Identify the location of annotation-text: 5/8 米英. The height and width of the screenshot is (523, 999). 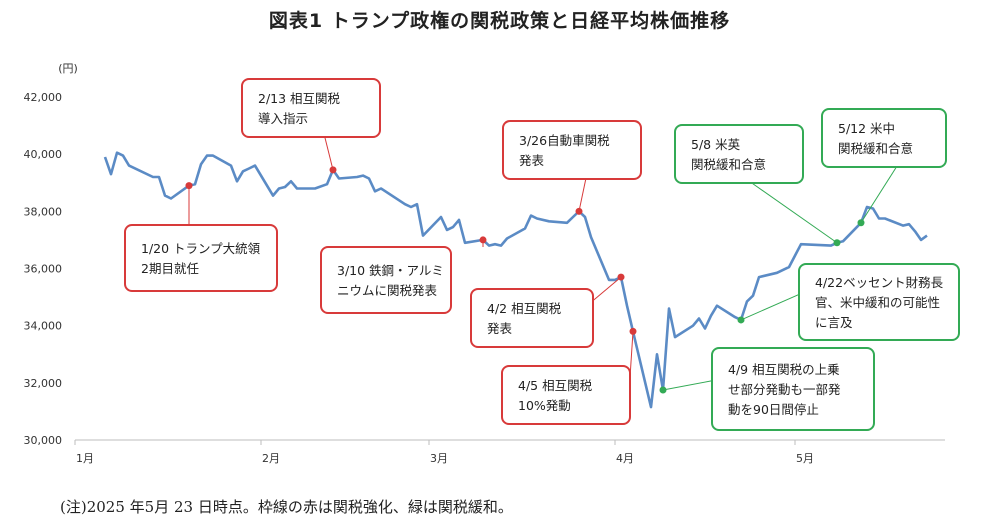
(716, 144).